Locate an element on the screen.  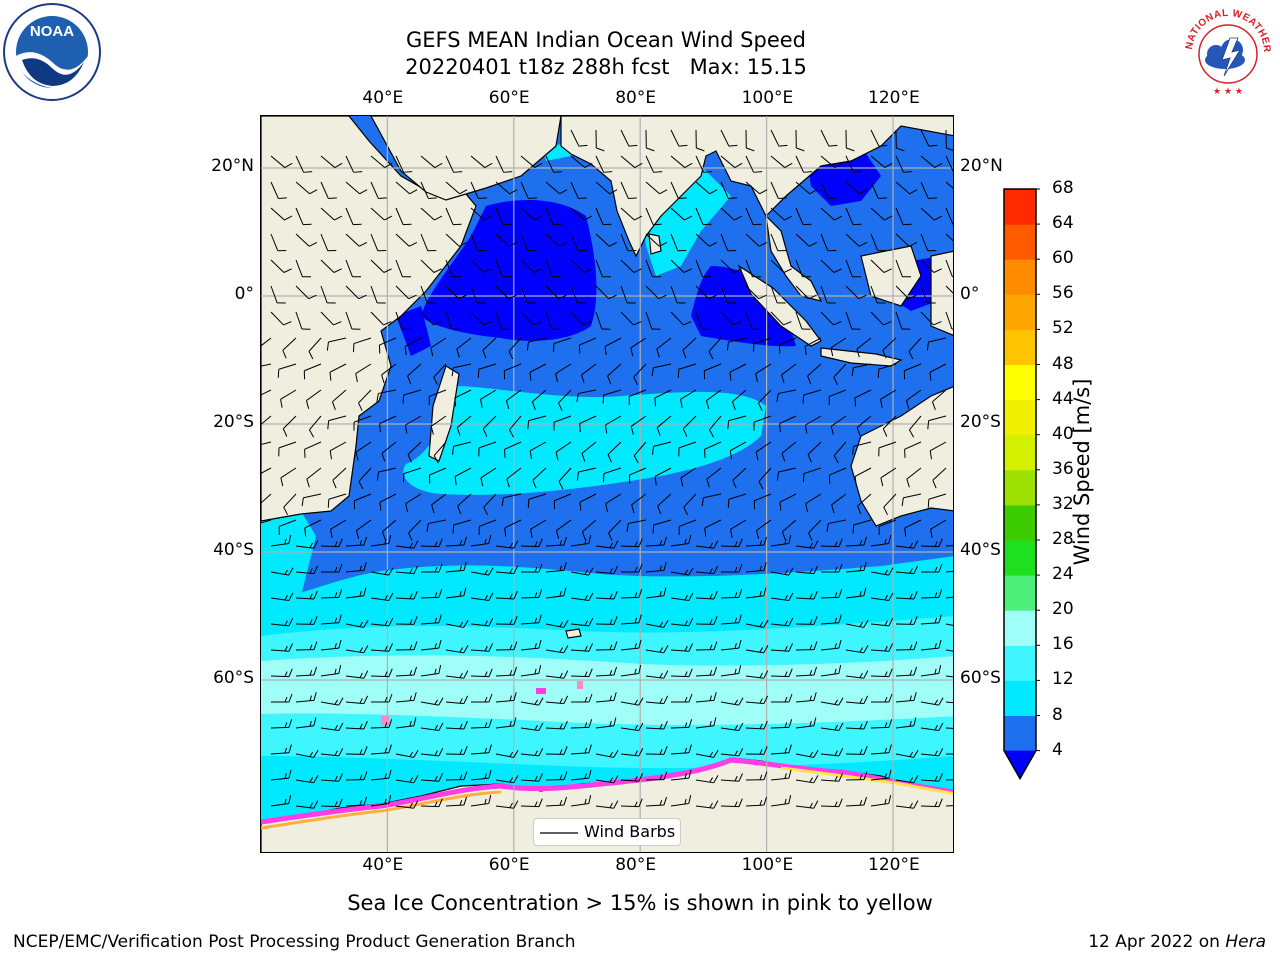
top-lon-tick: 60°E is located at coordinates (509, 98).